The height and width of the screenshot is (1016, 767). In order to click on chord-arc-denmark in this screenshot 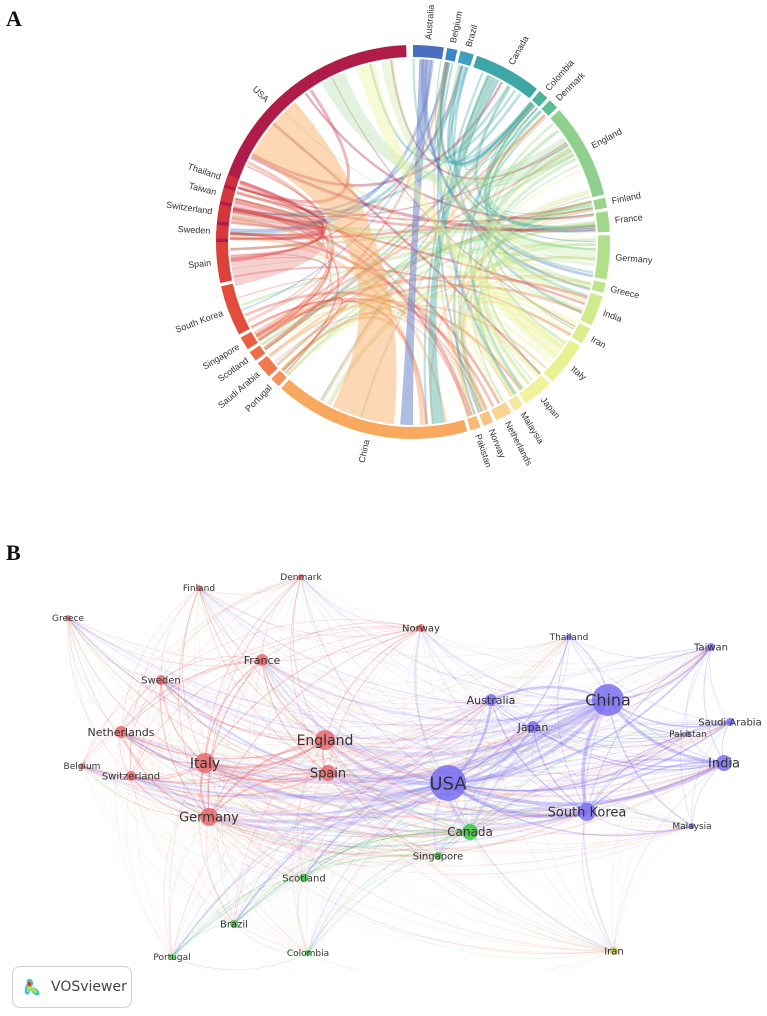, I will do `click(549, 108)`.